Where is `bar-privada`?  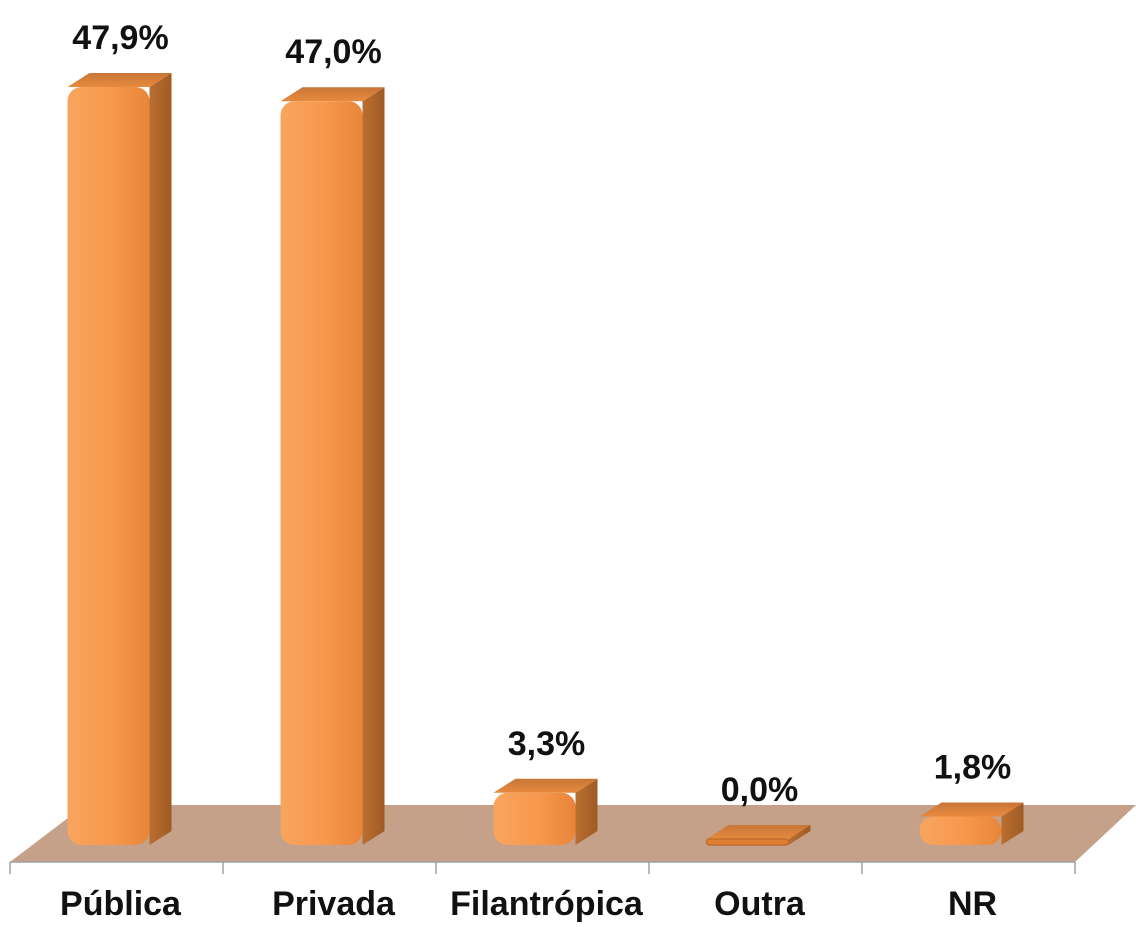
bar-privada is located at coordinates (332, 466).